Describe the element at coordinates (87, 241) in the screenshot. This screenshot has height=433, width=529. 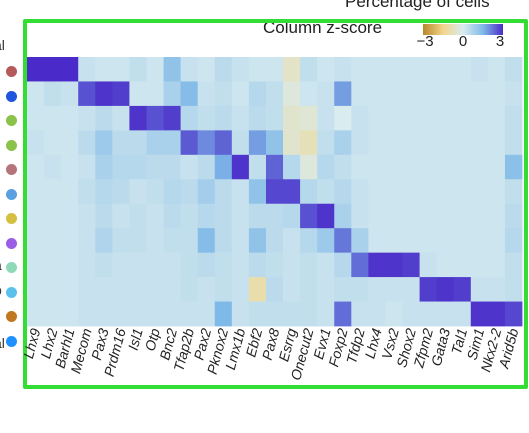
I see `heatmap-cell-r7-c3` at that location.